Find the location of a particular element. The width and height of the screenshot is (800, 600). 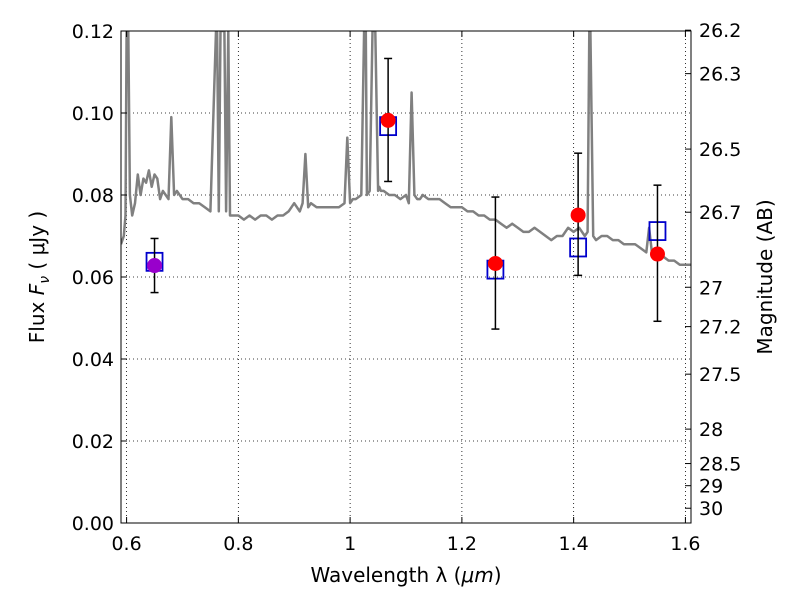

x-tick-label: 1 is located at coordinates (350, 544).